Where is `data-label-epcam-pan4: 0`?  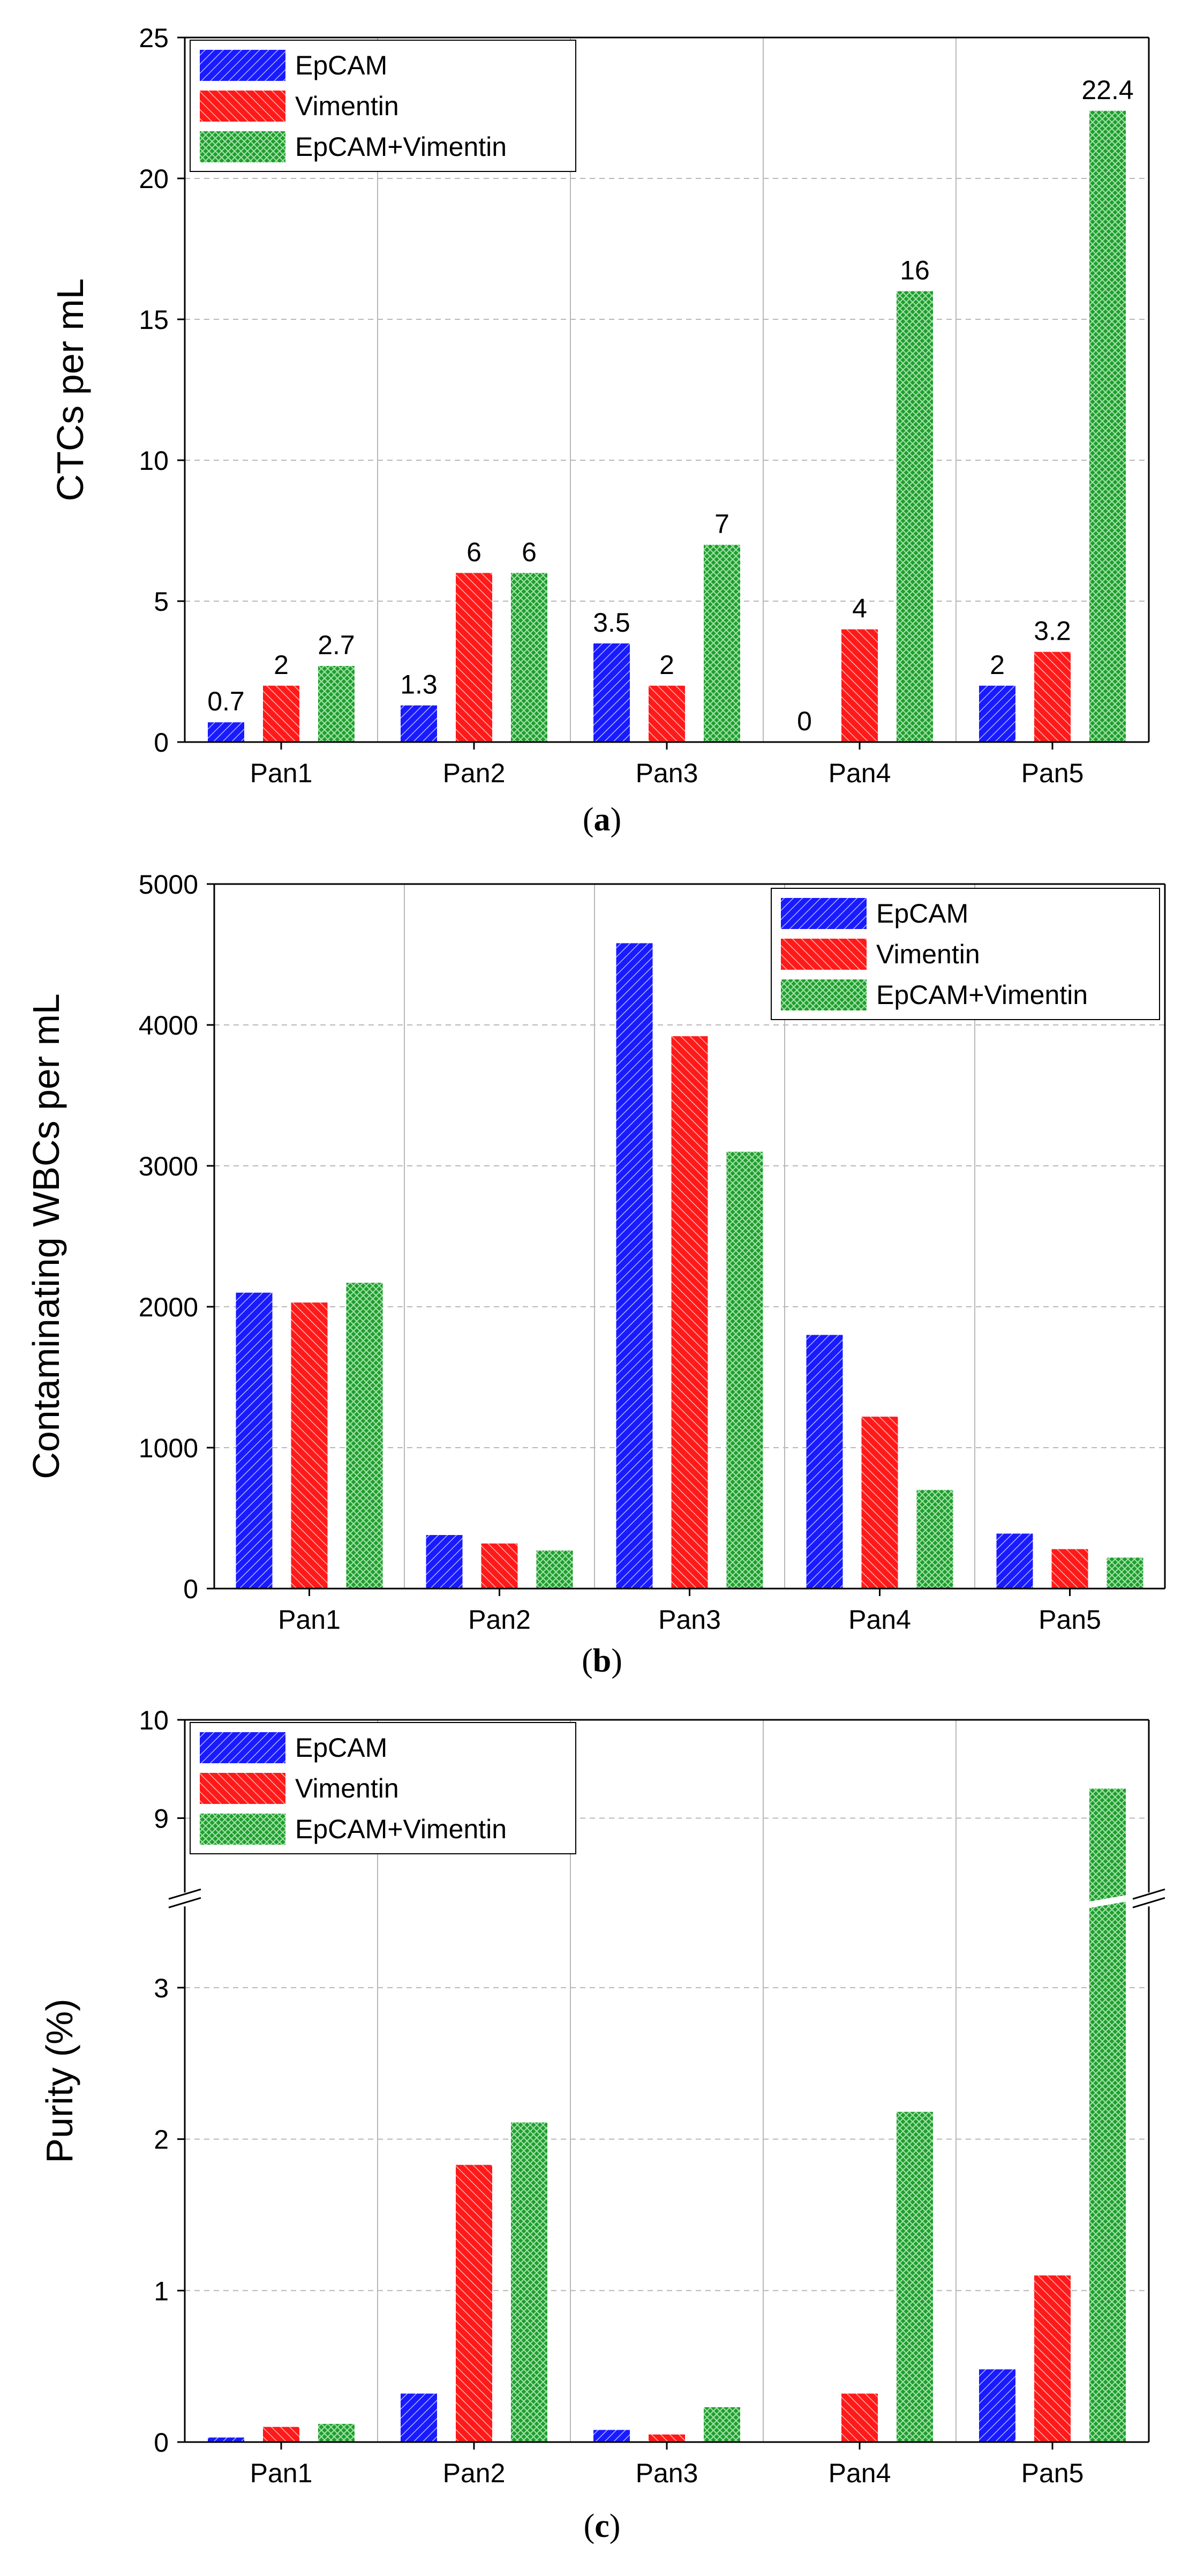
data-label-epcam-pan4: 0 is located at coordinates (804, 721).